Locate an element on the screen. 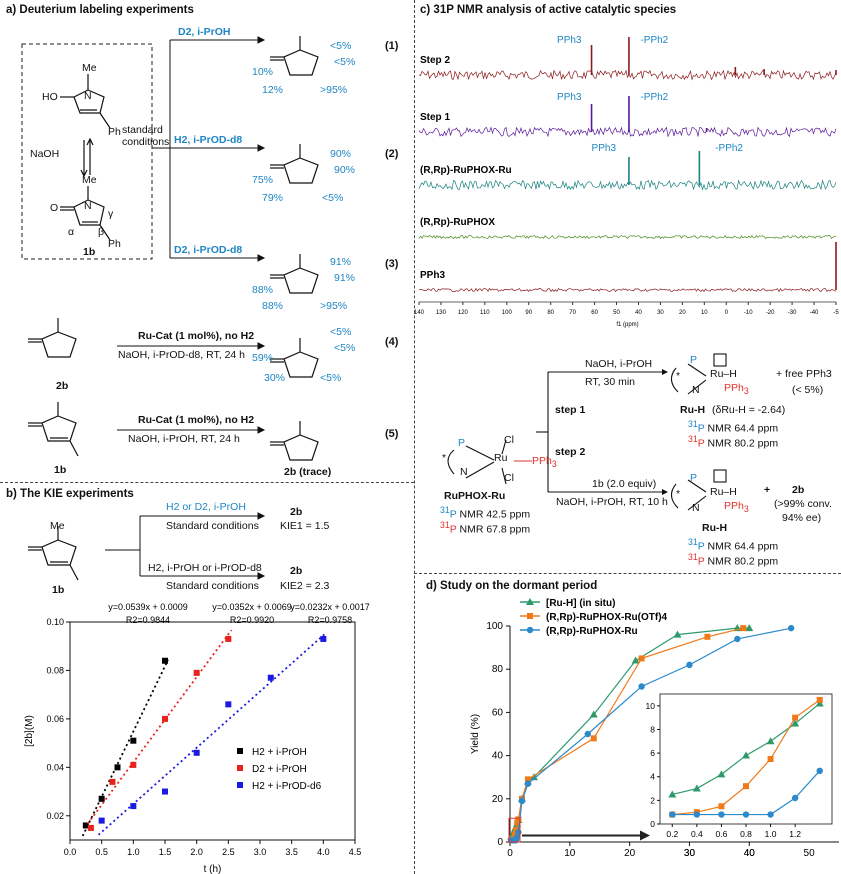 The width and height of the screenshot is (841, 874). fit-r2: R2=0.9758 is located at coordinates (330, 620).